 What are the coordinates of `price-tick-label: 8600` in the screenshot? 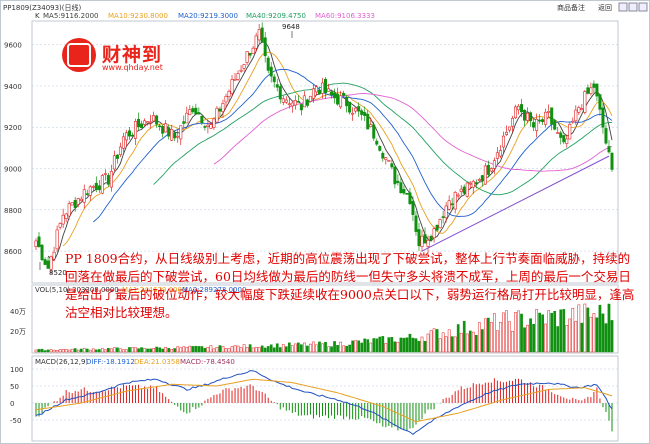 It's located at (13, 252).